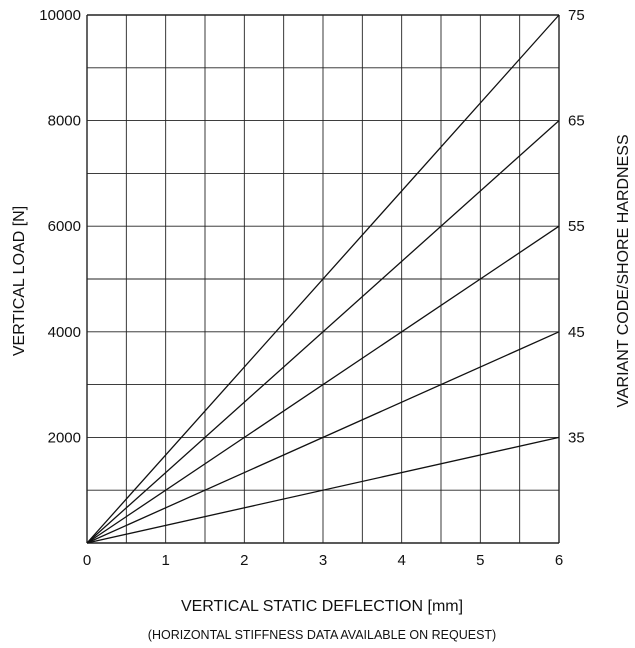 This screenshot has width=635, height=648. What do you see at coordinates (64, 332) in the screenshot?
I see `y-tick-label: 4000` at bounding box center [64, 332].